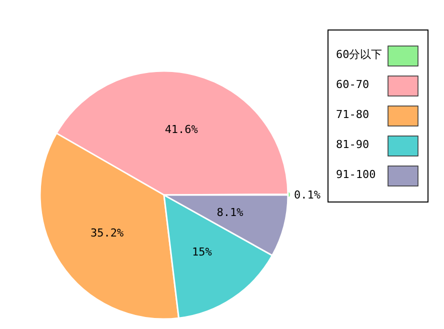 This screenshot has height=329, width=444. What do you see at coordinates (230, 213) in the screenshot?
I see `data-label: 8.1%` at bounding box center [230, 213].